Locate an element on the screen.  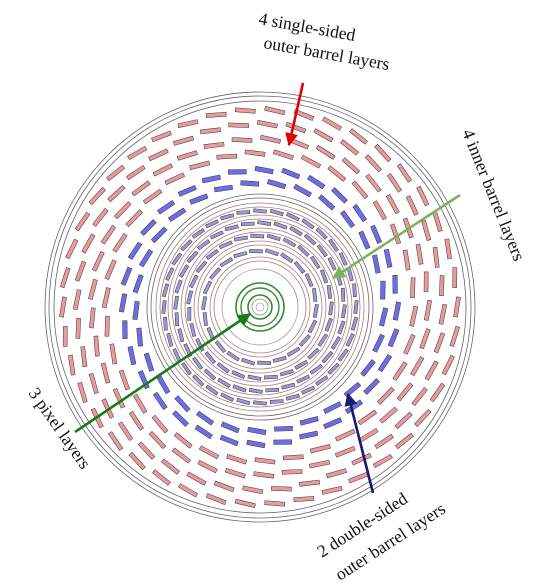
inner-barrel-support-ring is located at coordinates (260, 307).